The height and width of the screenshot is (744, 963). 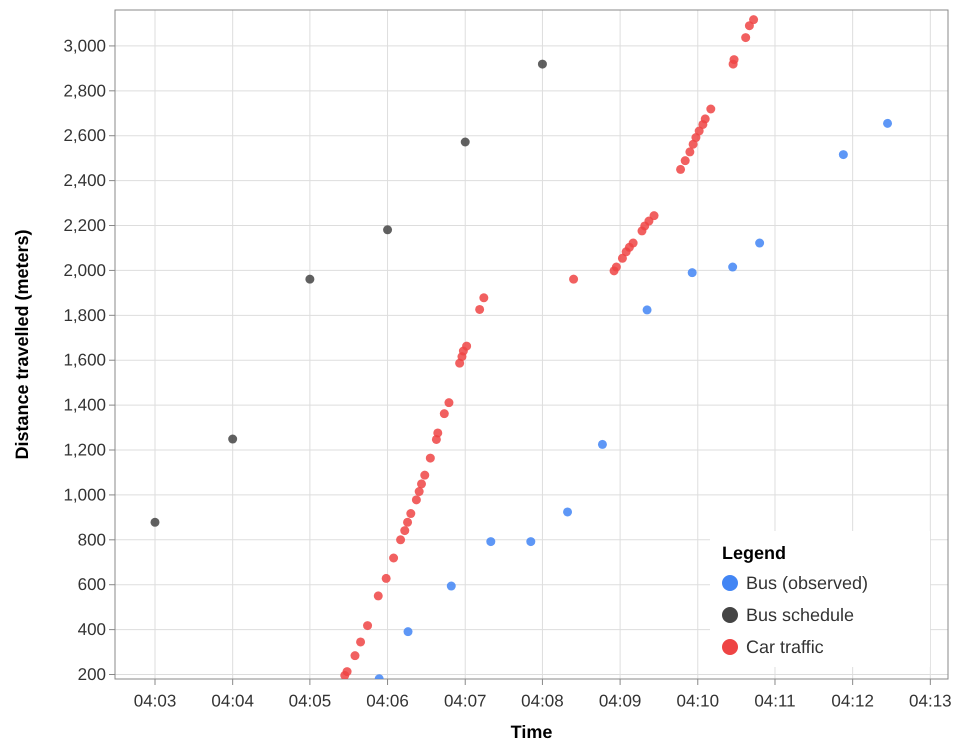 I want to click on legend-label: Bus (observed), so click(x=807, y=583).